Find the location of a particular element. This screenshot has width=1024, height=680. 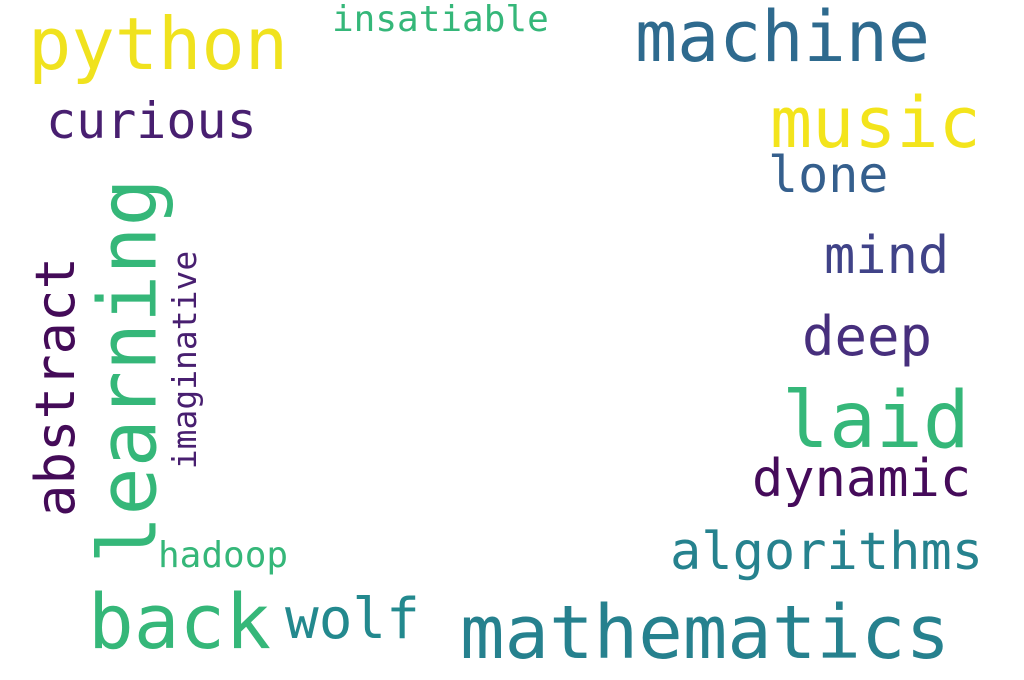

word-wolf: wolf is located at coordinates (352, 619).